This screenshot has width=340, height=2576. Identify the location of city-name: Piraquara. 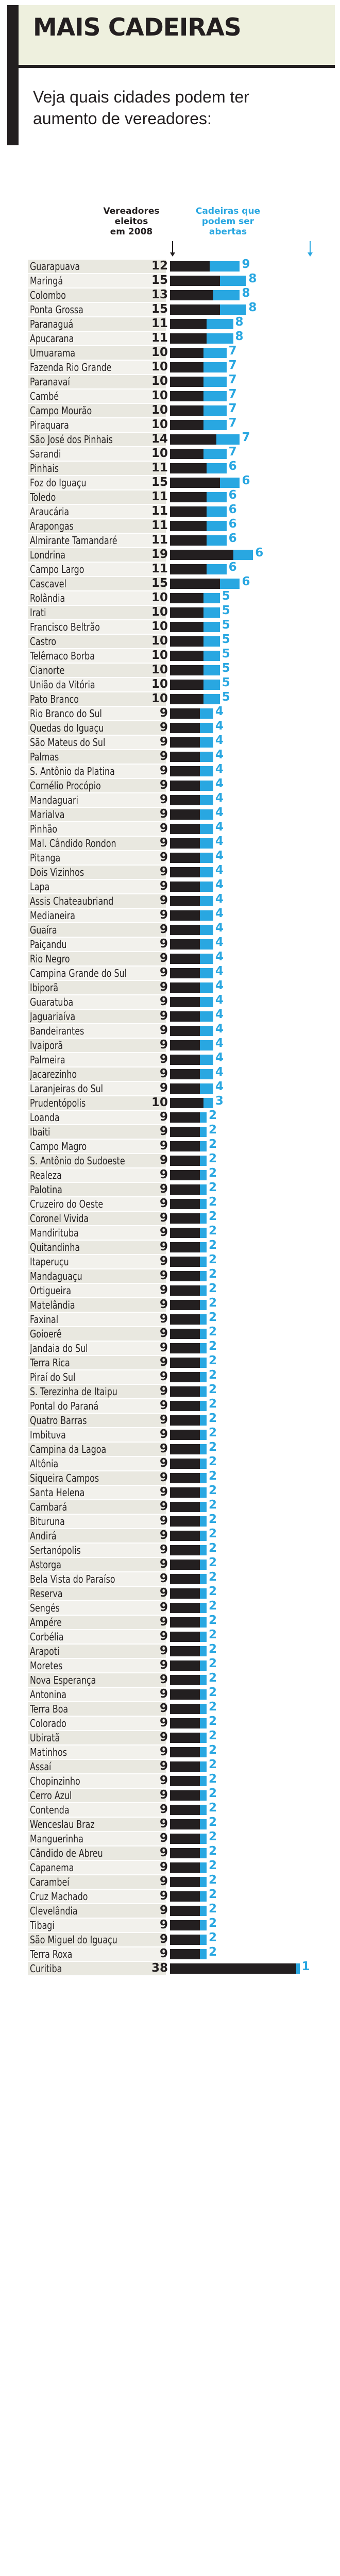
(49, 425).